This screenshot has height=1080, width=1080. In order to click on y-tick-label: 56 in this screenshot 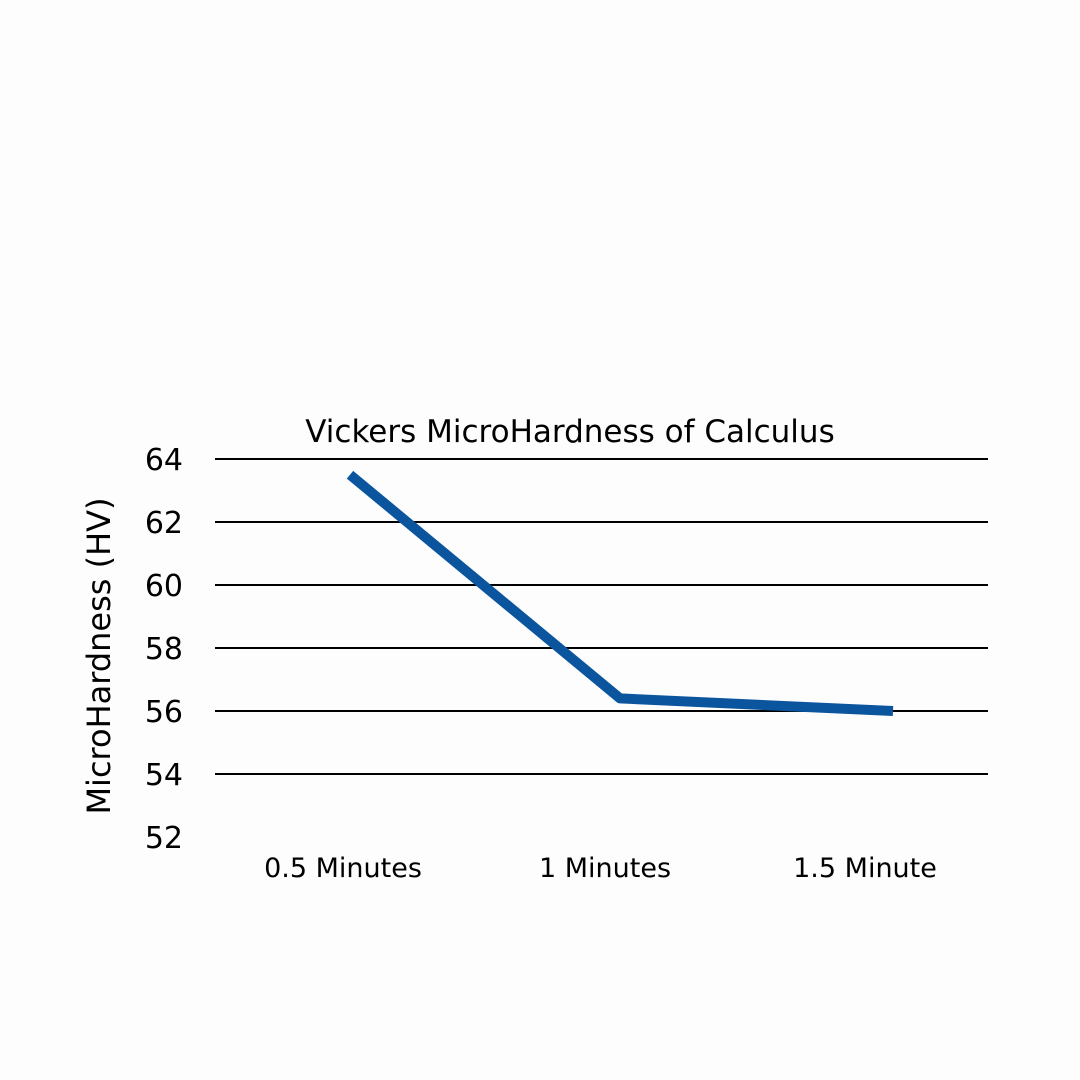, I will do `click(164, 712)`.